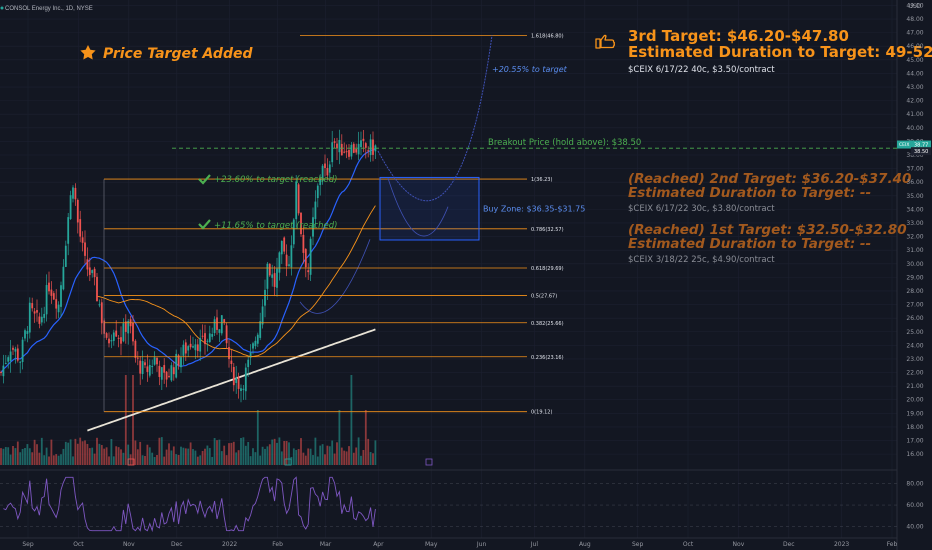  I want to click on rsi-tick-label: 60.00, so click(914, 505).